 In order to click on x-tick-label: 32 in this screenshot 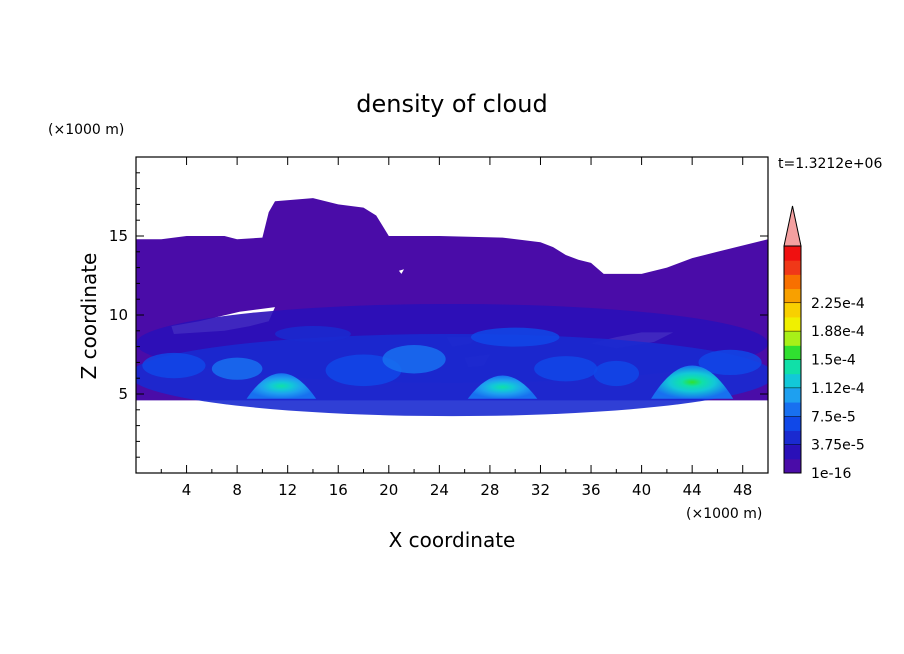, I will do `click(540, 490)`.